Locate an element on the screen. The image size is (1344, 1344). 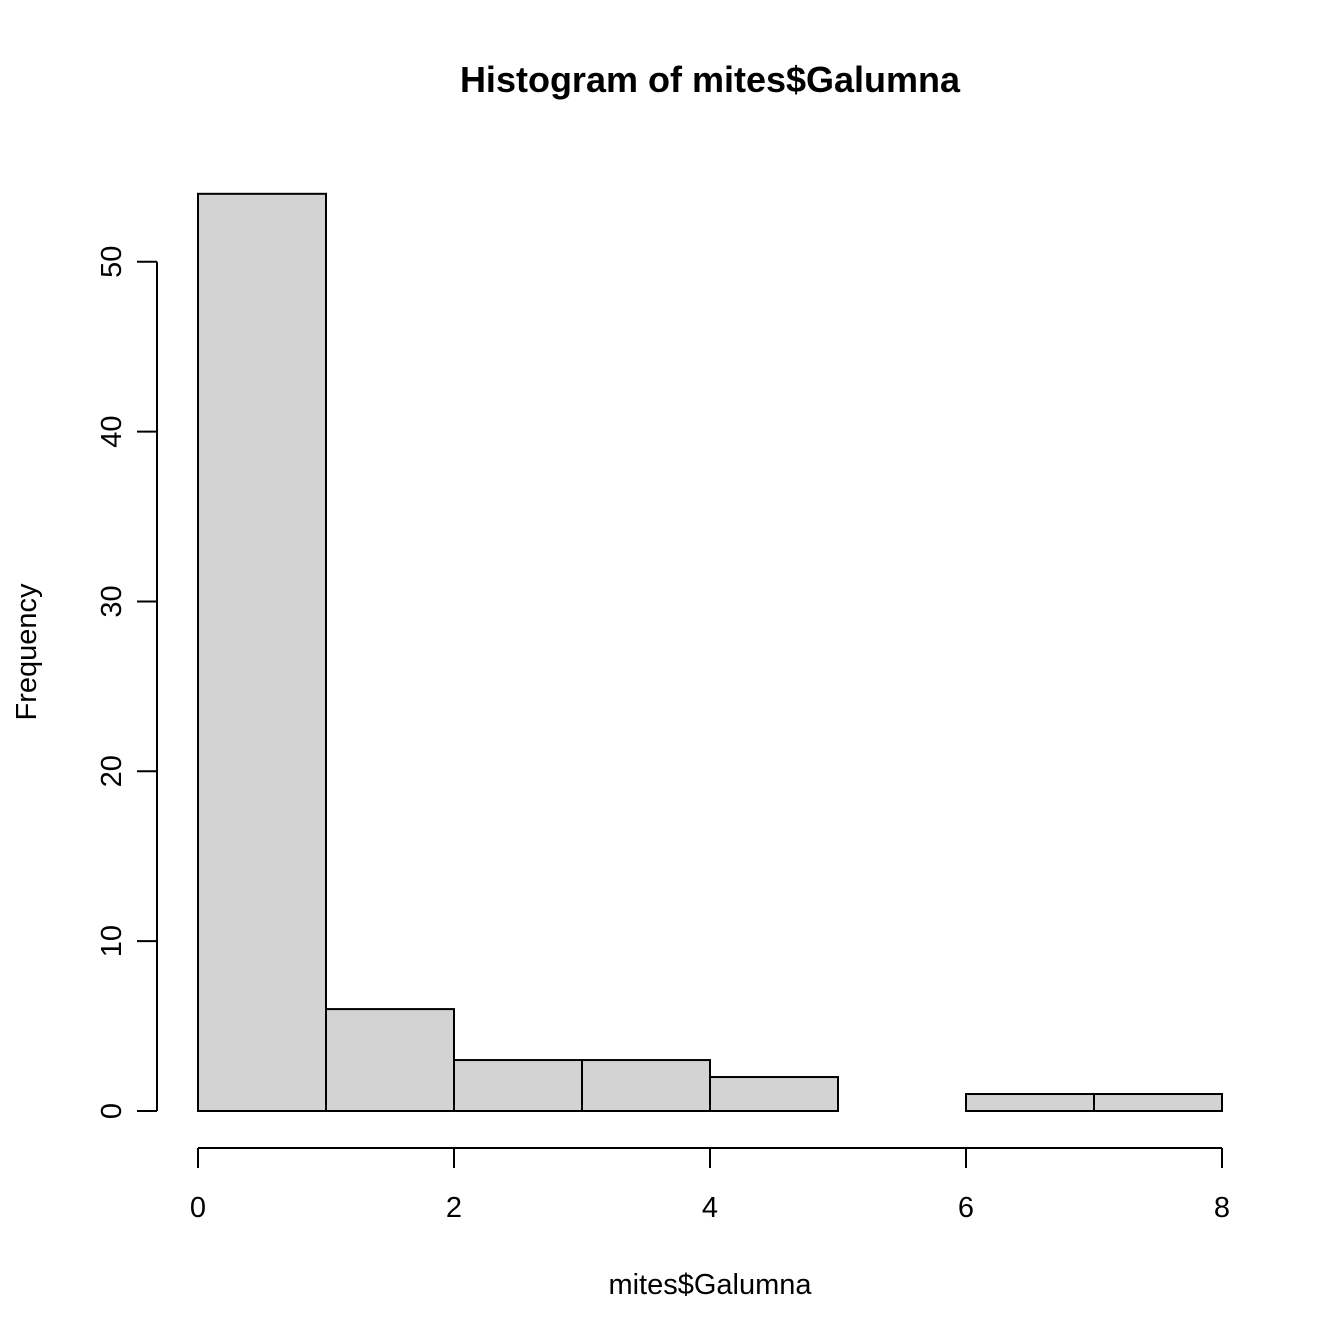
x-tick-label: 6 is located at coordinates (966, 1208).